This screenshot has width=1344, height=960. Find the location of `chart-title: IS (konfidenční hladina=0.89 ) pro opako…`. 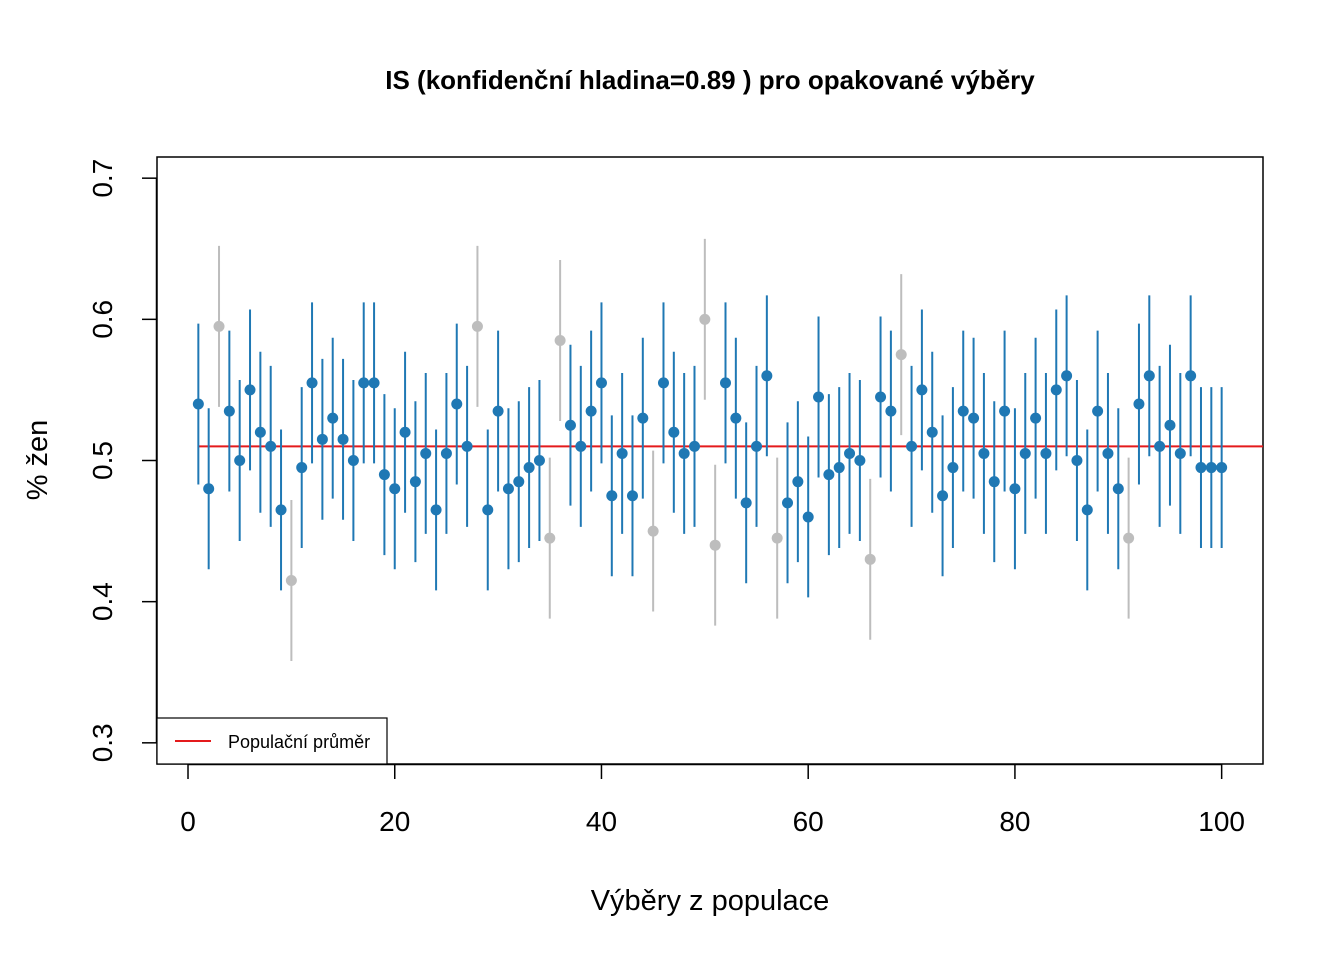

chart-title: IS (konfidenční hladina=0.89 ) pro opako… is located at coordinates (710, 80).